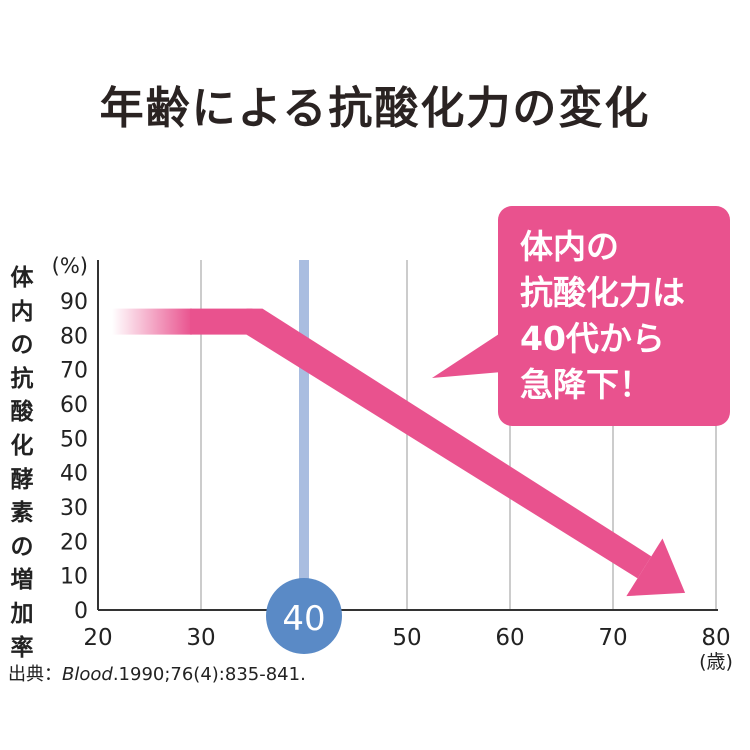 The height and width of the screenshot is (750, 750). What do you see at coordinates (97, 638) in the screenshot?
I see `x-tick-label: 20` at bounding box center [97, 638].